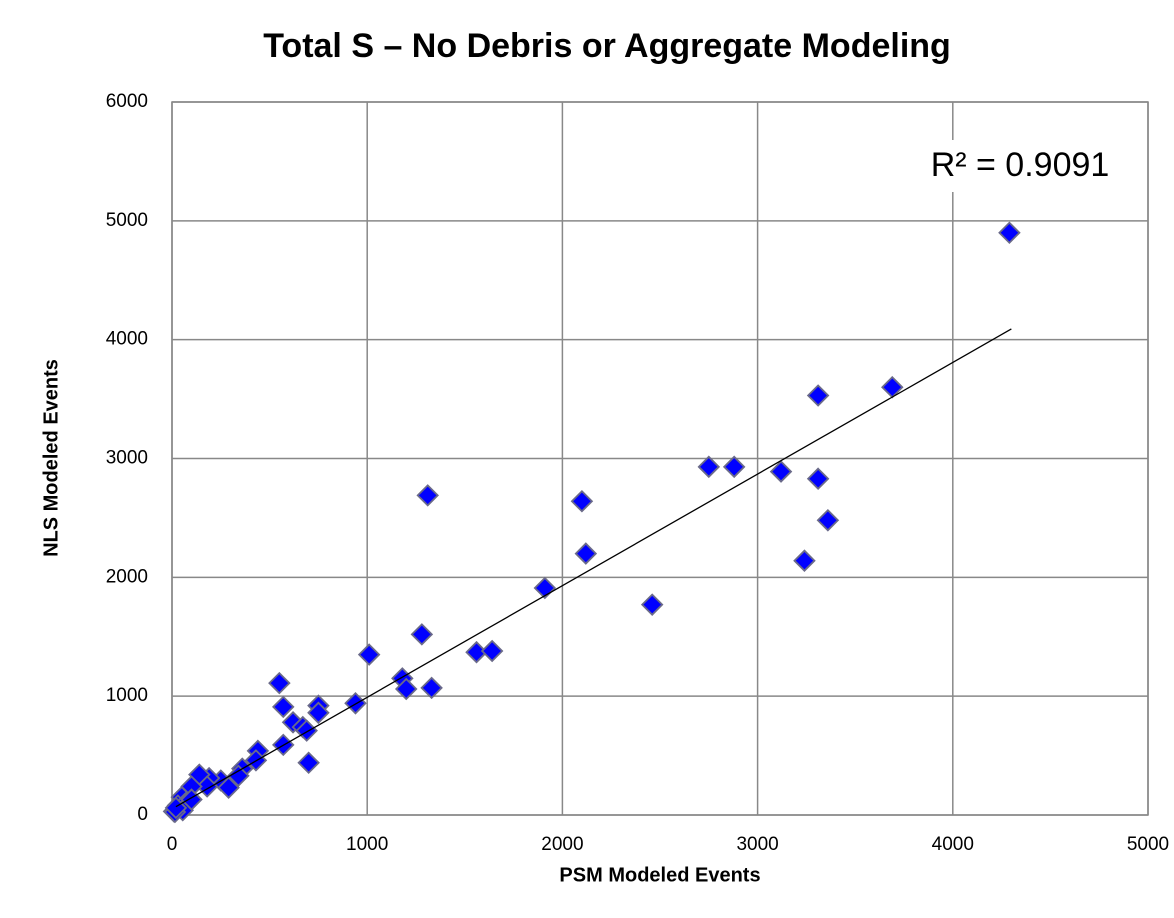 This screenshot has height=918, width=1174. I want to click on y-axis-label: NLS Modeled Events, so click(51, 458).